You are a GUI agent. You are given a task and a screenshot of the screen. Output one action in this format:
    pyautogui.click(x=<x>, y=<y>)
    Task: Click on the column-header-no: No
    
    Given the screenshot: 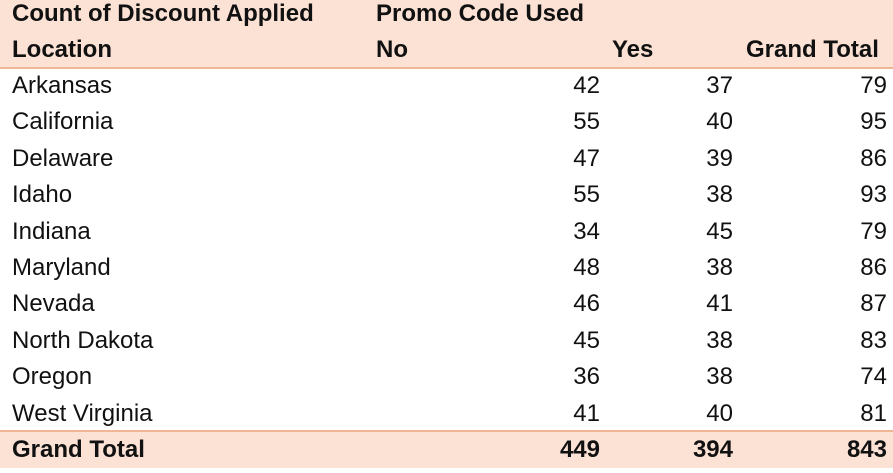 What is the action you would take?
    pyautogui.click(x=392, y=49)
    